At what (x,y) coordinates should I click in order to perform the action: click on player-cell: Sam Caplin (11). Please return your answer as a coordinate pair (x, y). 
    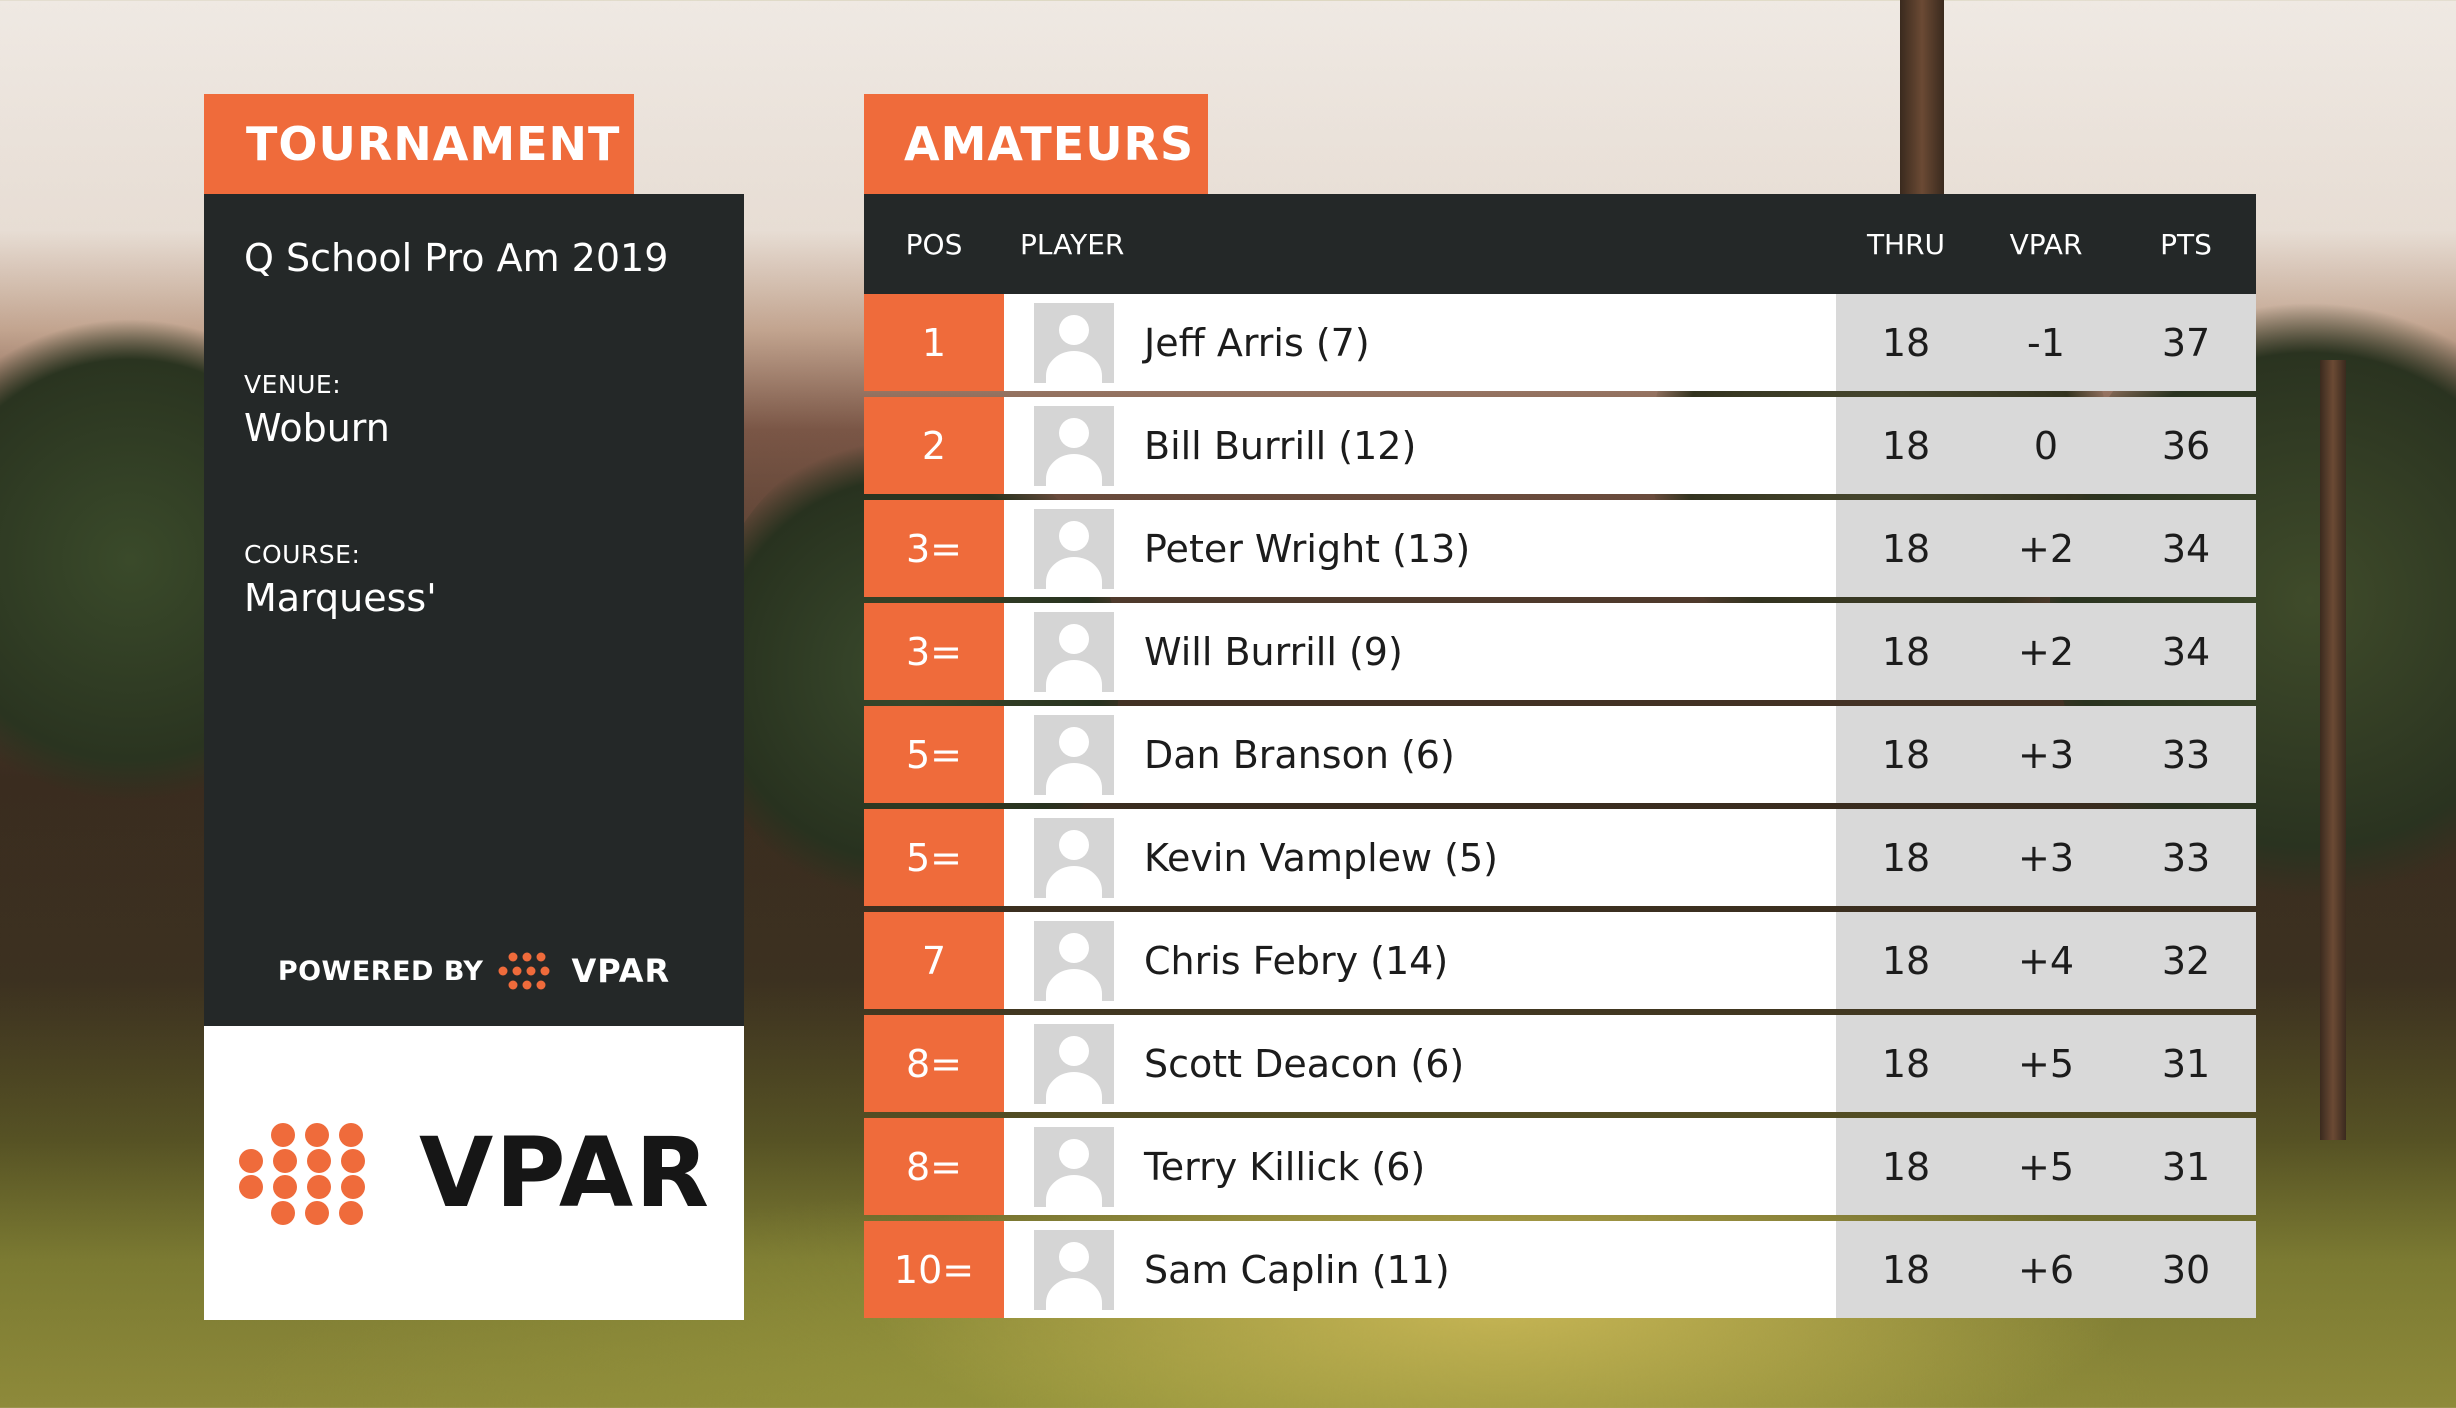
    Looking at the image, I should click on (1420, 1269).